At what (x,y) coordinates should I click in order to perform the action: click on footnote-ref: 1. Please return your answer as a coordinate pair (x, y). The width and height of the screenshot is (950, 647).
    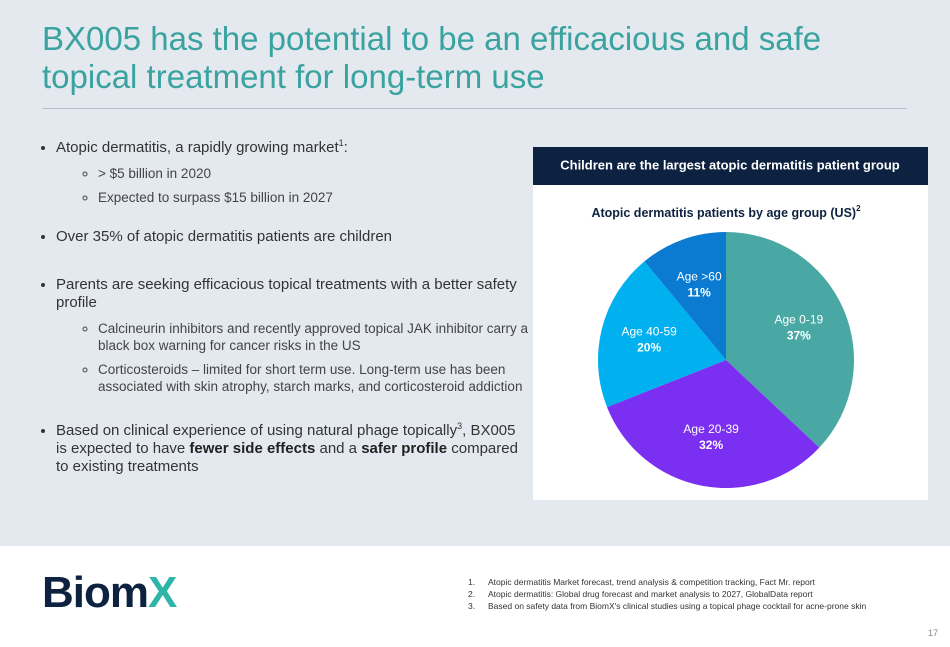
    Looking at the image, I should click on (341, 143).